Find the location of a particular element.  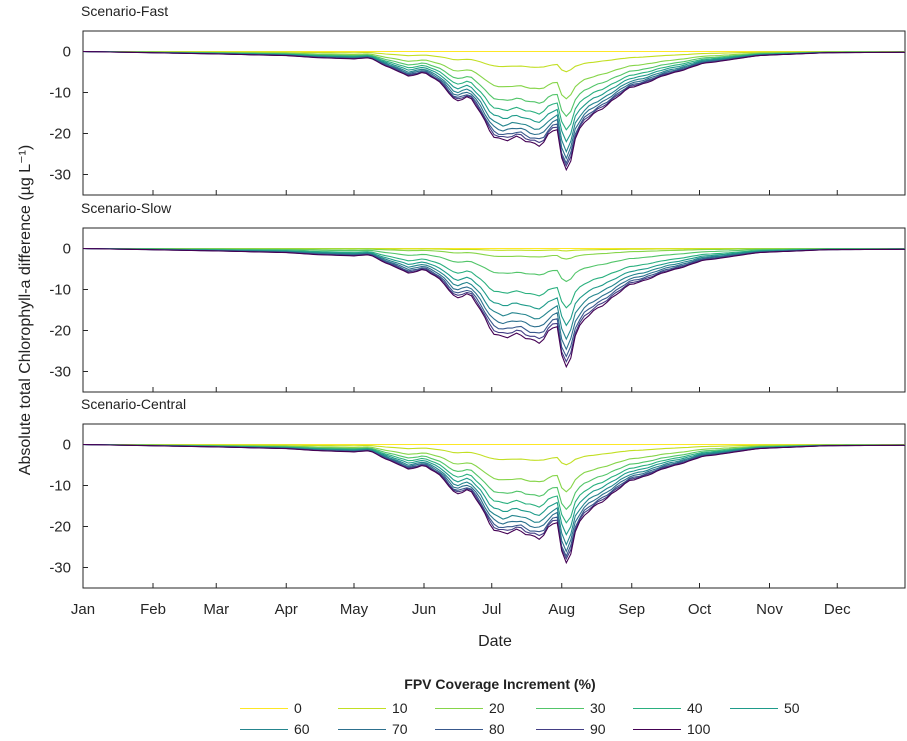

x-tick-label: Oct is located at coordinates (700, 609).